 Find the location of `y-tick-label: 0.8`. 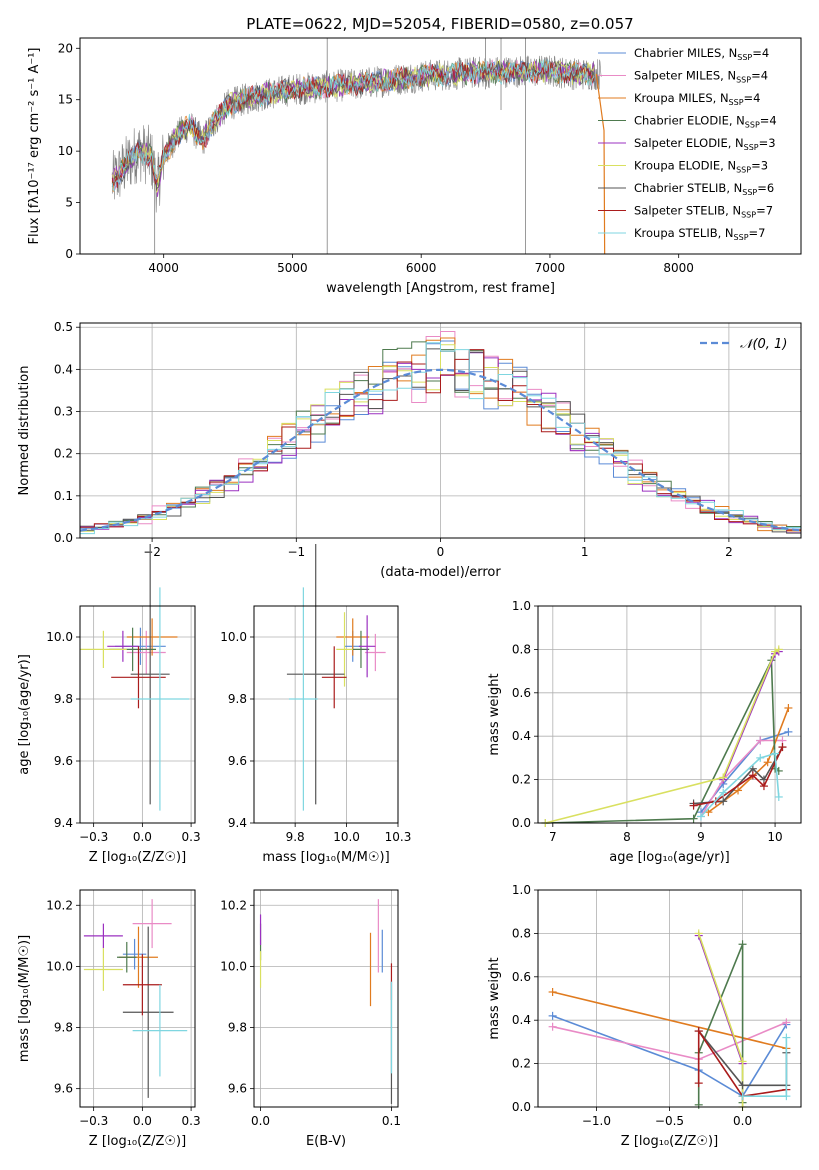

y-tick-label: 0.8 is located at coordinates (521, 649).